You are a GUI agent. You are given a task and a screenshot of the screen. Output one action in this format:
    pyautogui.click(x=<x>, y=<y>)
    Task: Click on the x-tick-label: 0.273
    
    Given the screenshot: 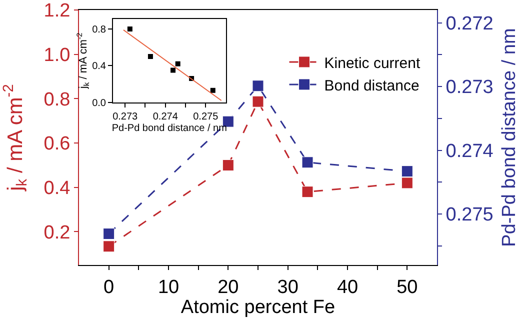 What is the action you would take?
    pyautogui.click(x=125, y=116)
    